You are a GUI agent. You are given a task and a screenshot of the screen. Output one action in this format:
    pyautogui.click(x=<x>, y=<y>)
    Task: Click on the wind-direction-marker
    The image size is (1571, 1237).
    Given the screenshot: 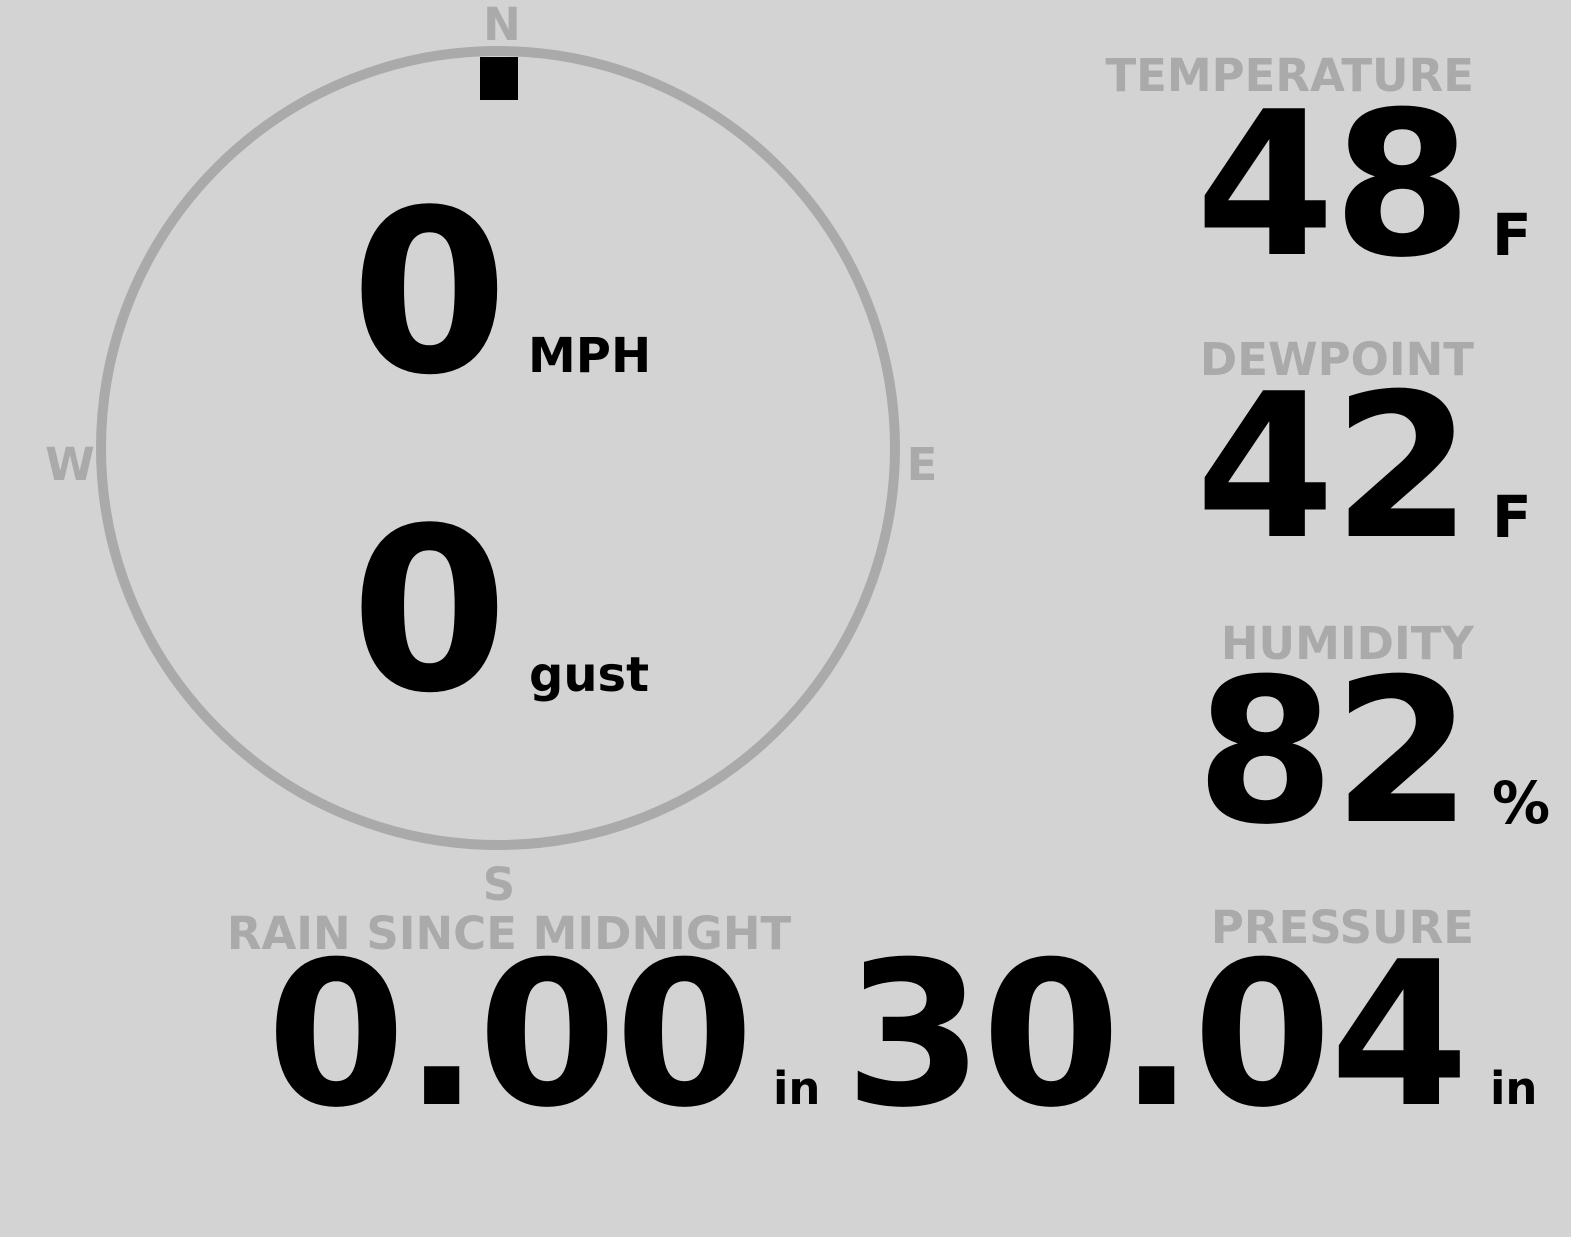 What is the action you would take?
    pyautogui.click(x=499, y=78)
    